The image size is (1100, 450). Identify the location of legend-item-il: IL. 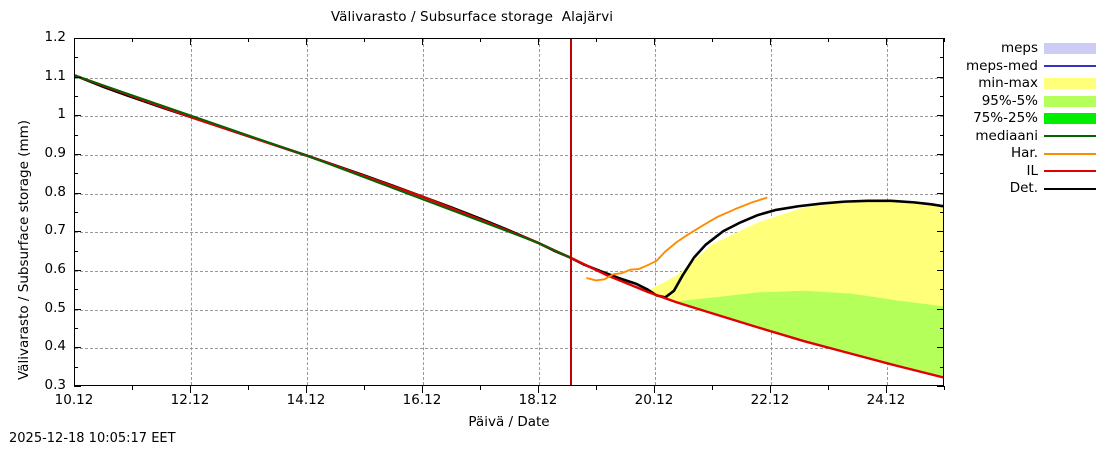
(1028, 172).